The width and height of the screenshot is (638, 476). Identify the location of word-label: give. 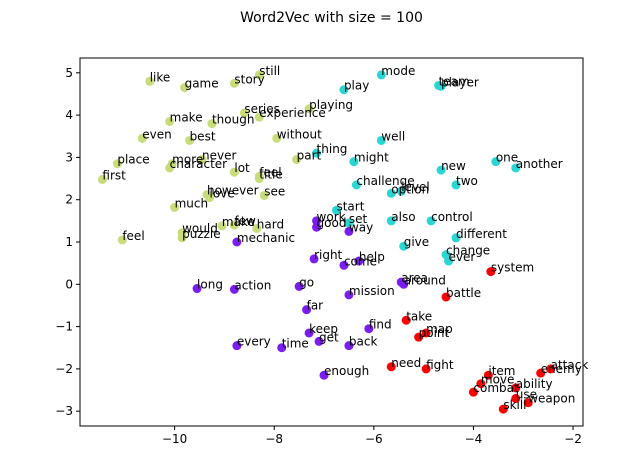
(416, 242).